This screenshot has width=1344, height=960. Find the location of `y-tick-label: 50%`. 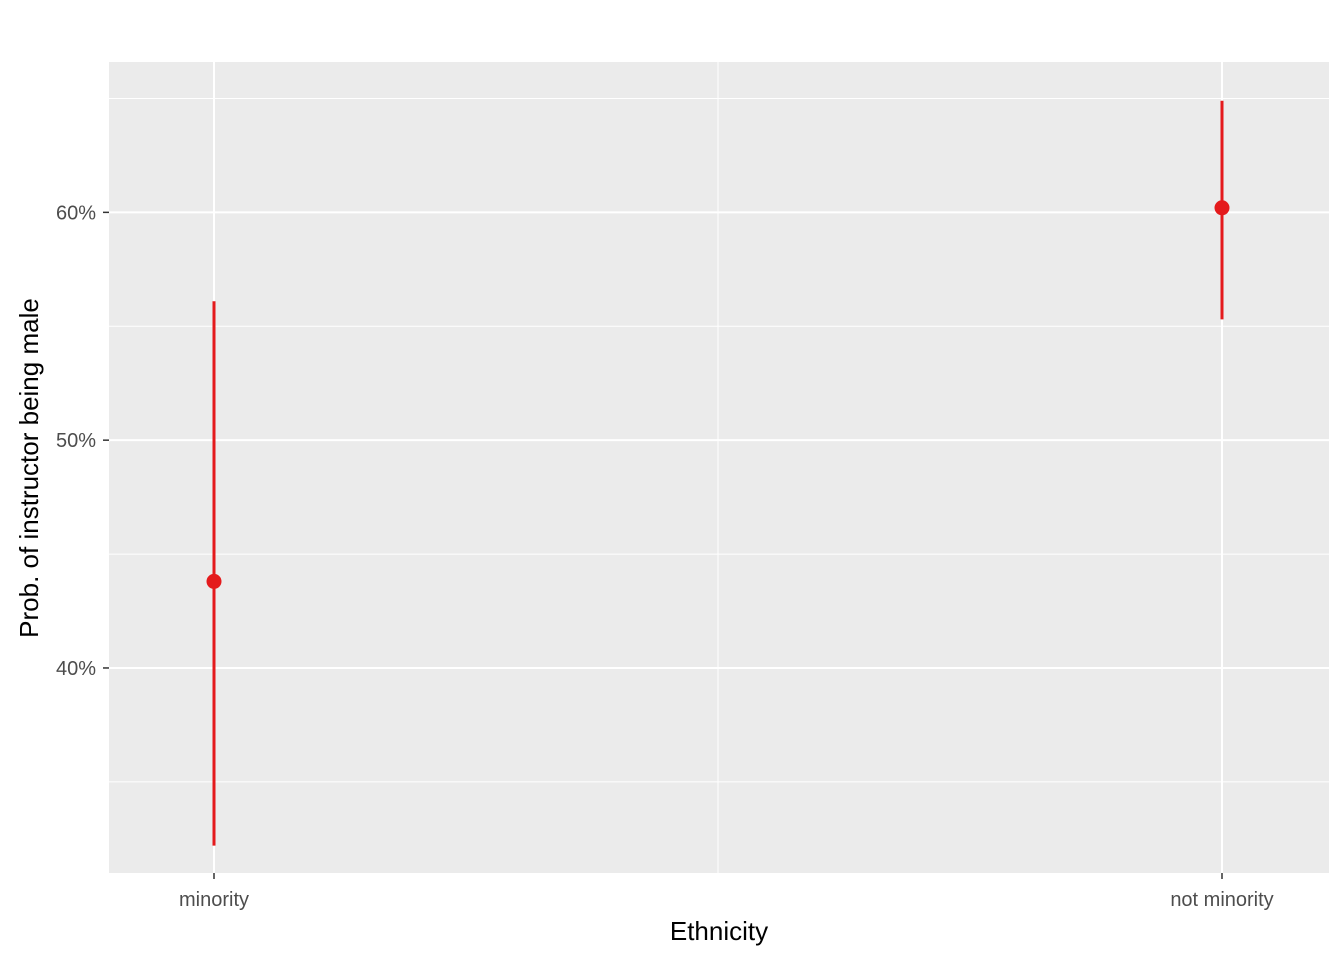

y-tick-label: 50% is located at coordinates (76, 441).